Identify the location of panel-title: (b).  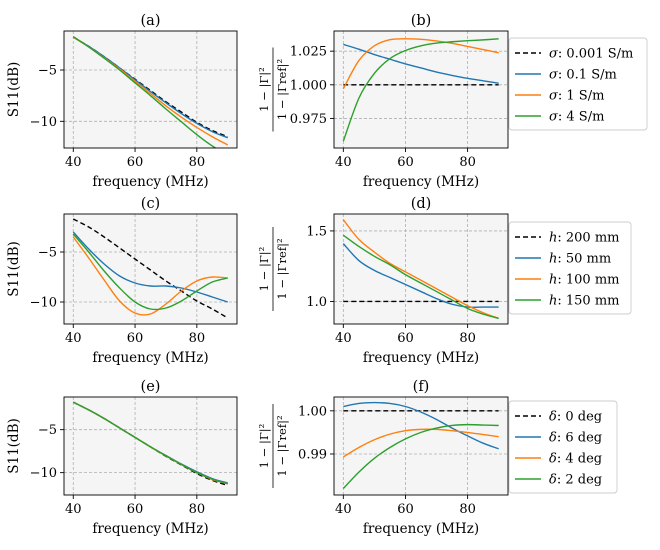
(421, 21).